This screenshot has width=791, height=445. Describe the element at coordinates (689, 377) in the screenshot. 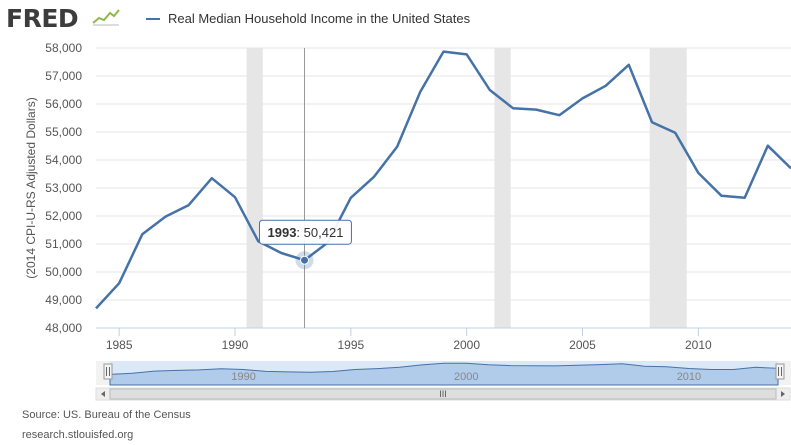

I see `navigator-label-2010: 2010` at that location.